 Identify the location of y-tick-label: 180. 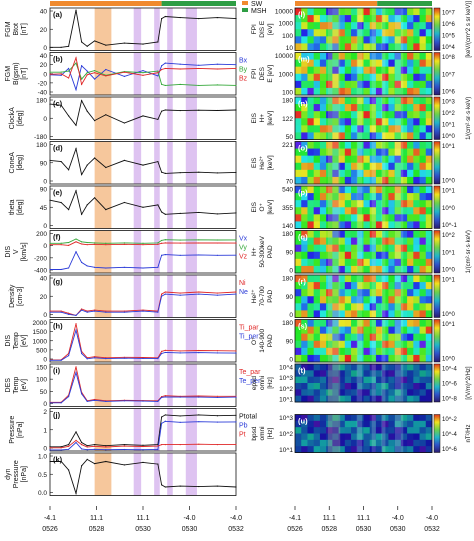
(41, 145).